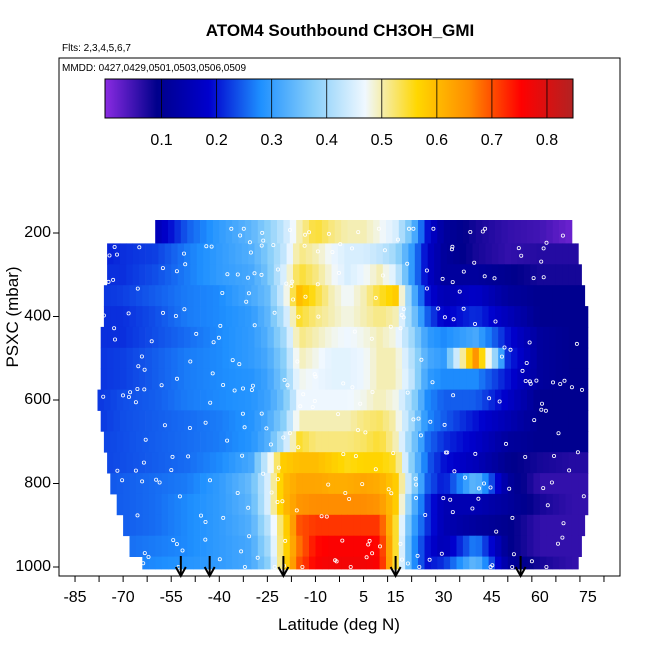  I want to click on x-tick-label: -85, so click(74, 597).